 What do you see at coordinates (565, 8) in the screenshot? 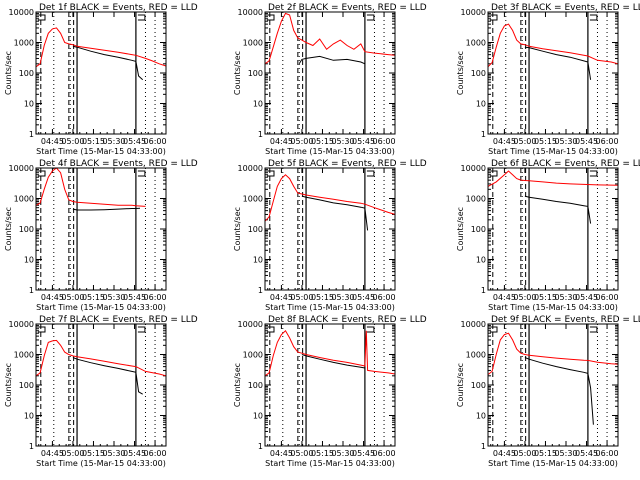
I see `panel-title: Det 3f BLACK = Events, RED = LLD` at bounding box center [565, 8].